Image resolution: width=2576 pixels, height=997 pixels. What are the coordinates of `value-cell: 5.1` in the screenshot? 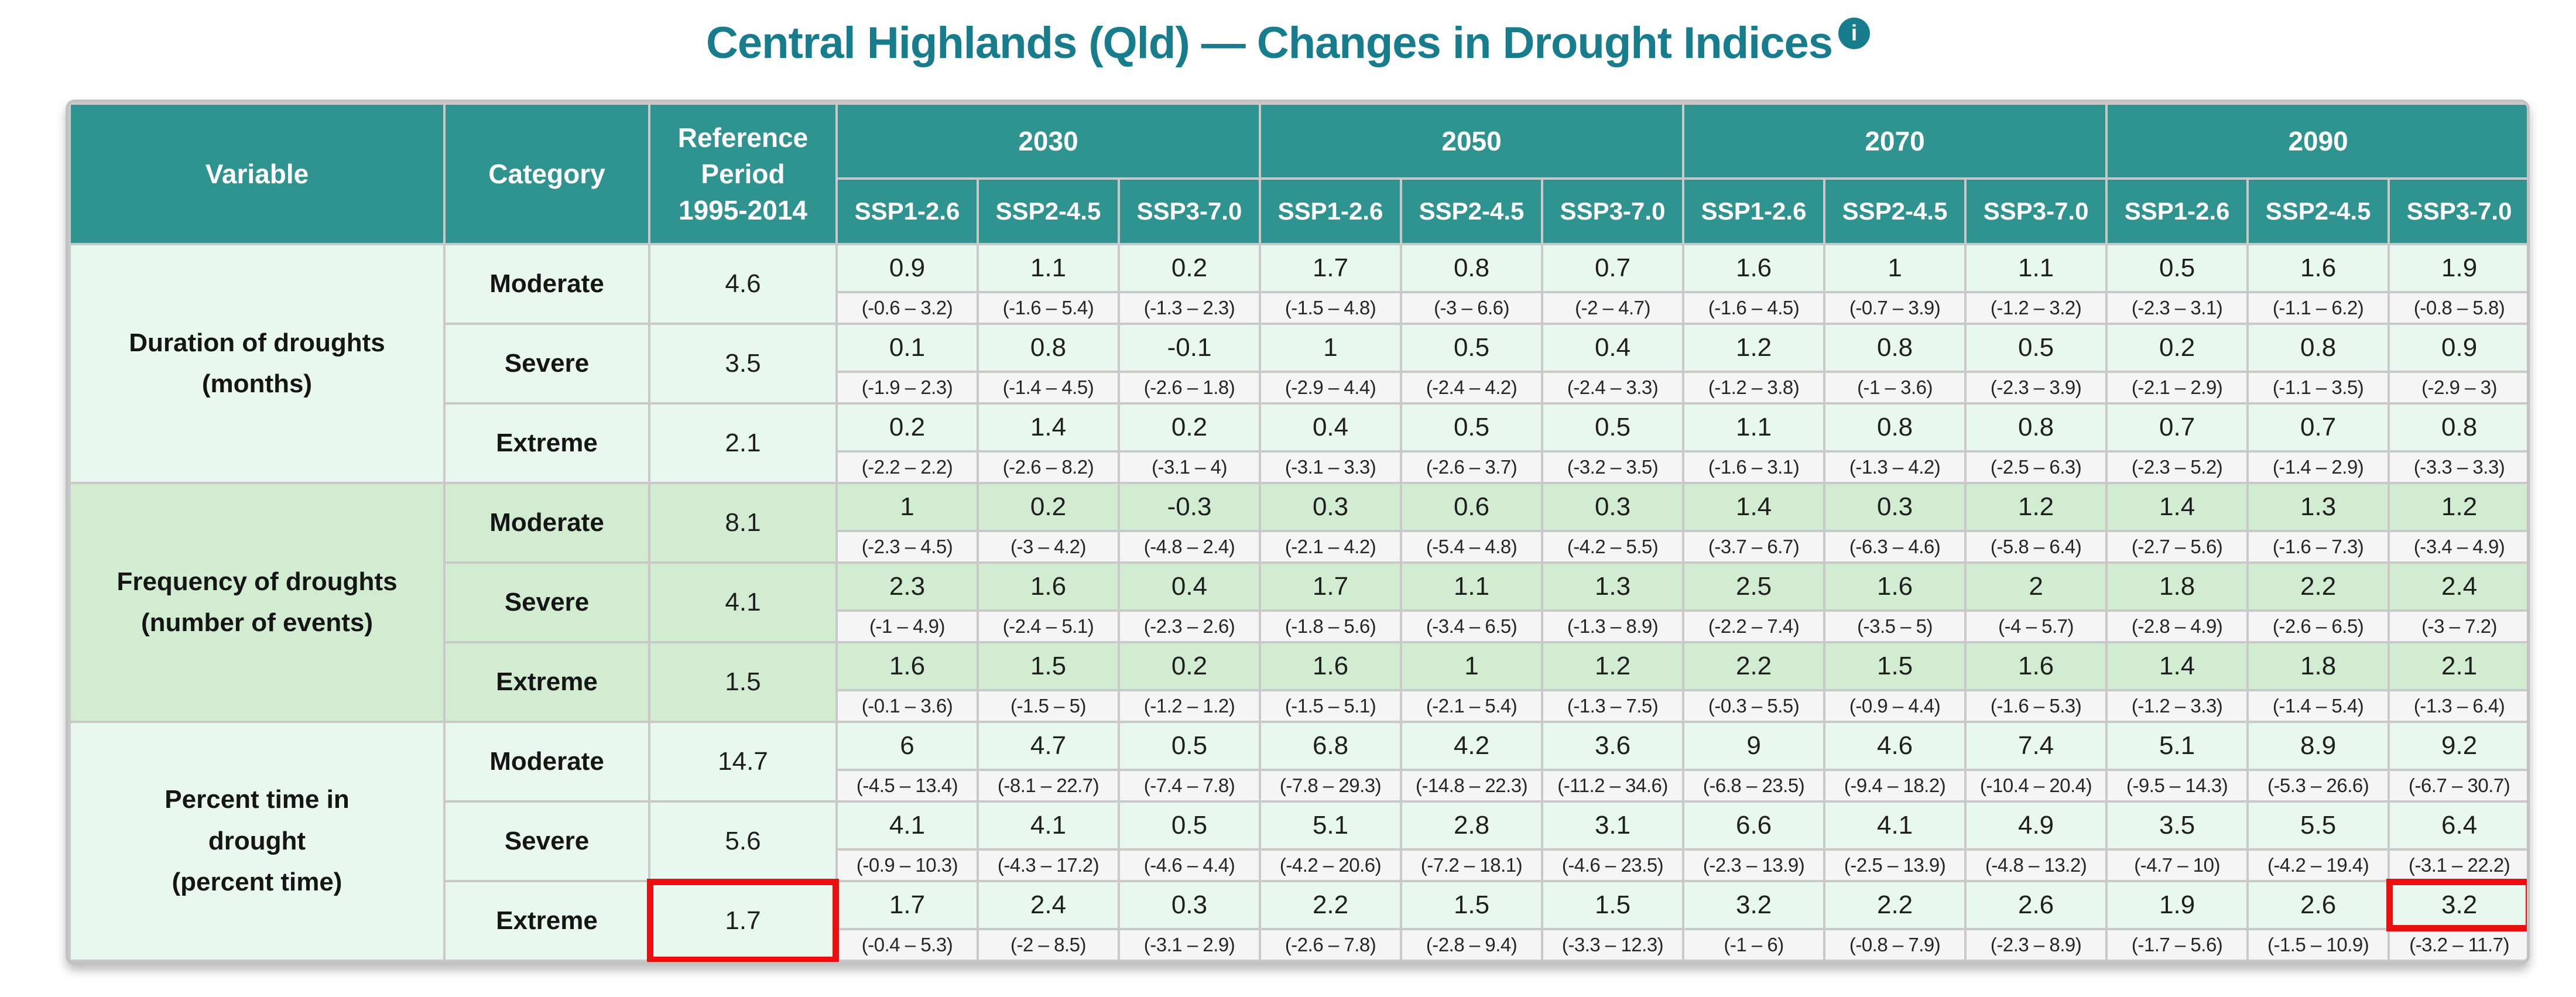 It's located at (2177, 746).